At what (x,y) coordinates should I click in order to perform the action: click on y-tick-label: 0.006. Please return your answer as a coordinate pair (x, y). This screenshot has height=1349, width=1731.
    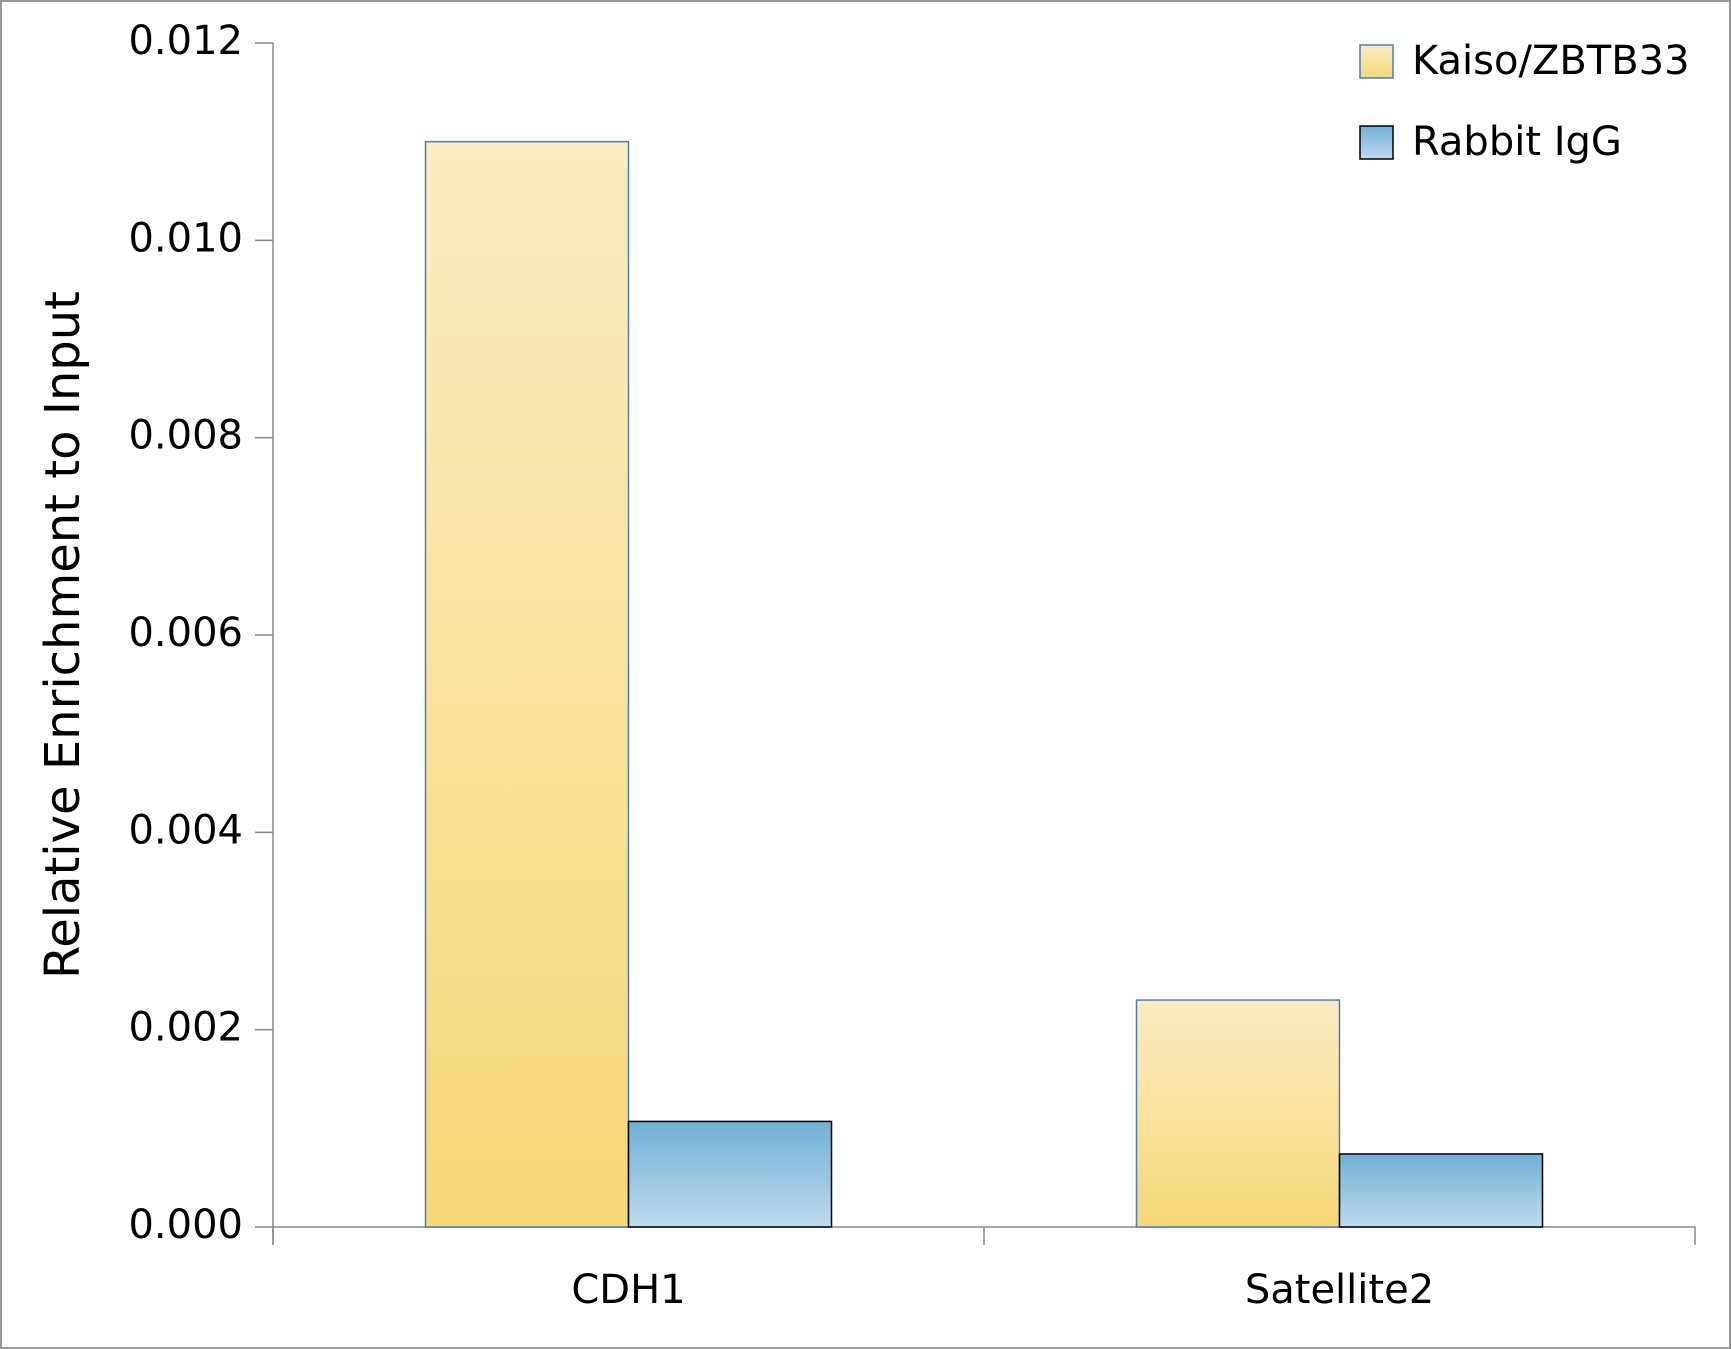
    Looking at the image, I should click on (185, 633).